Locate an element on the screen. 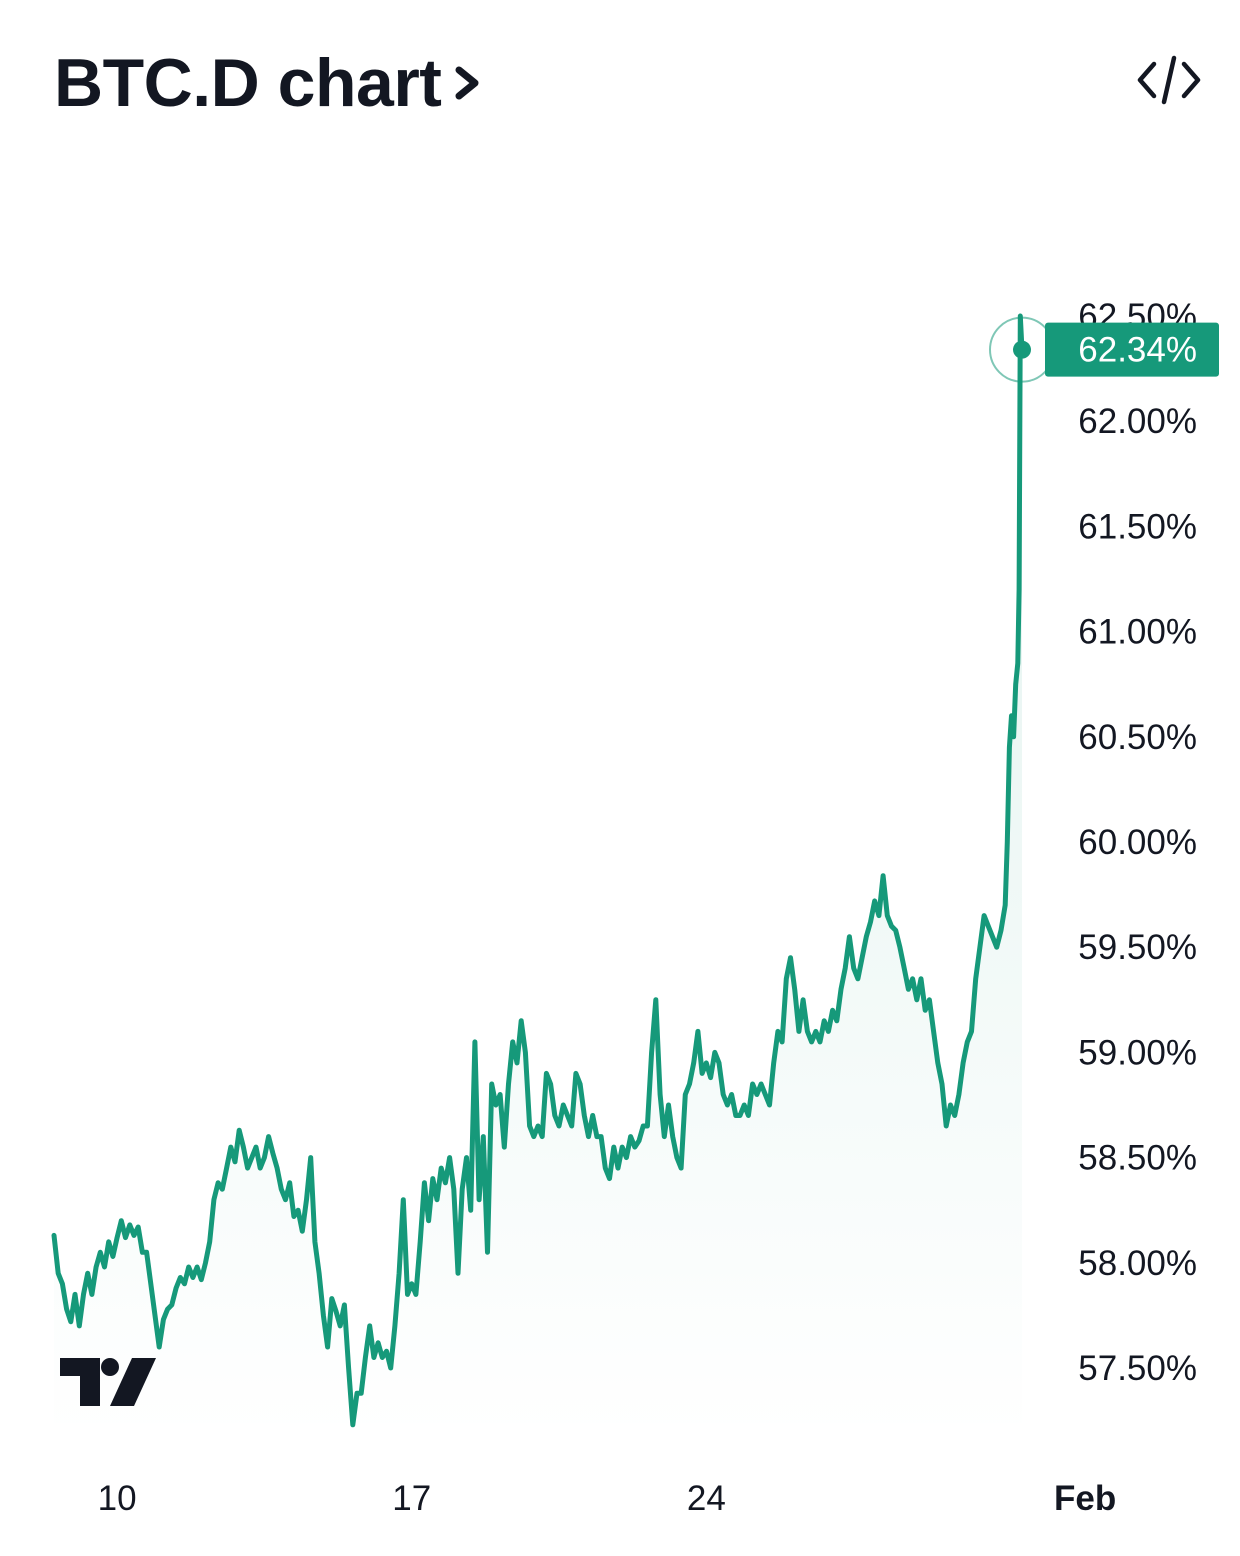  y-tick-label: 59.00% is located at coordinates (1137, 1052).